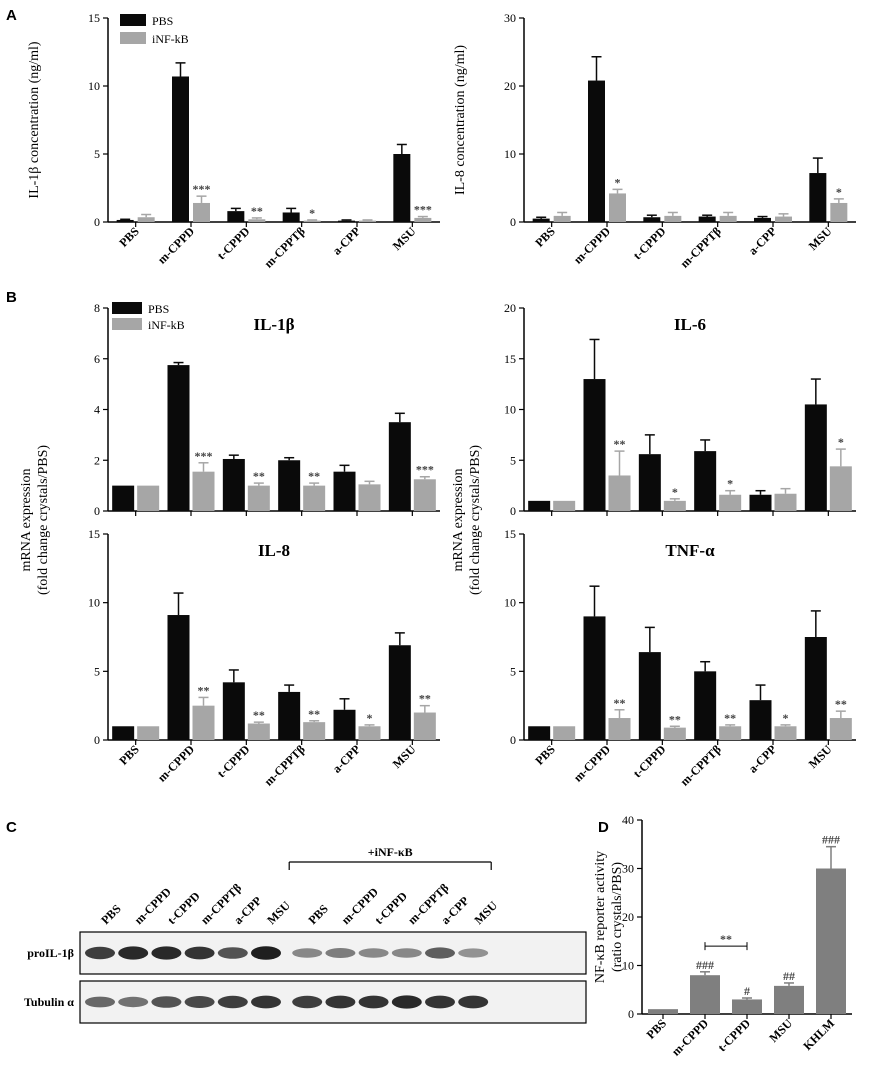 The width and height of the screenshot is (870, 1066). What do you see at coordinates (346, 240) in the screenshot?
I see `a1-category-label: a-CPP` at bounding box center [346, 240].